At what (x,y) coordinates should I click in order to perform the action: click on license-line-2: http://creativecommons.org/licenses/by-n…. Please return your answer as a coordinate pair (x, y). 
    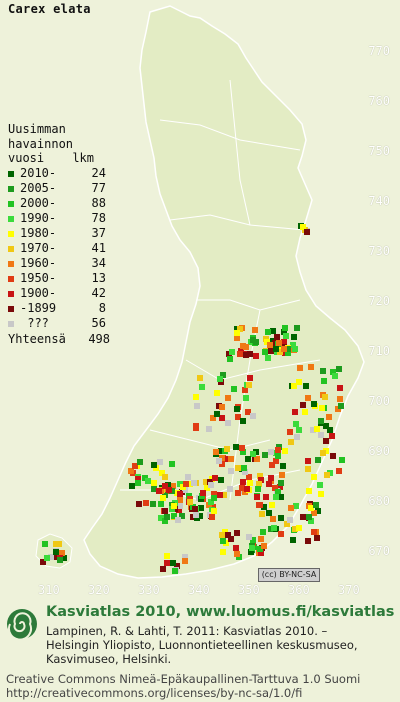
    Looking at the image, I should click on (154, 693).